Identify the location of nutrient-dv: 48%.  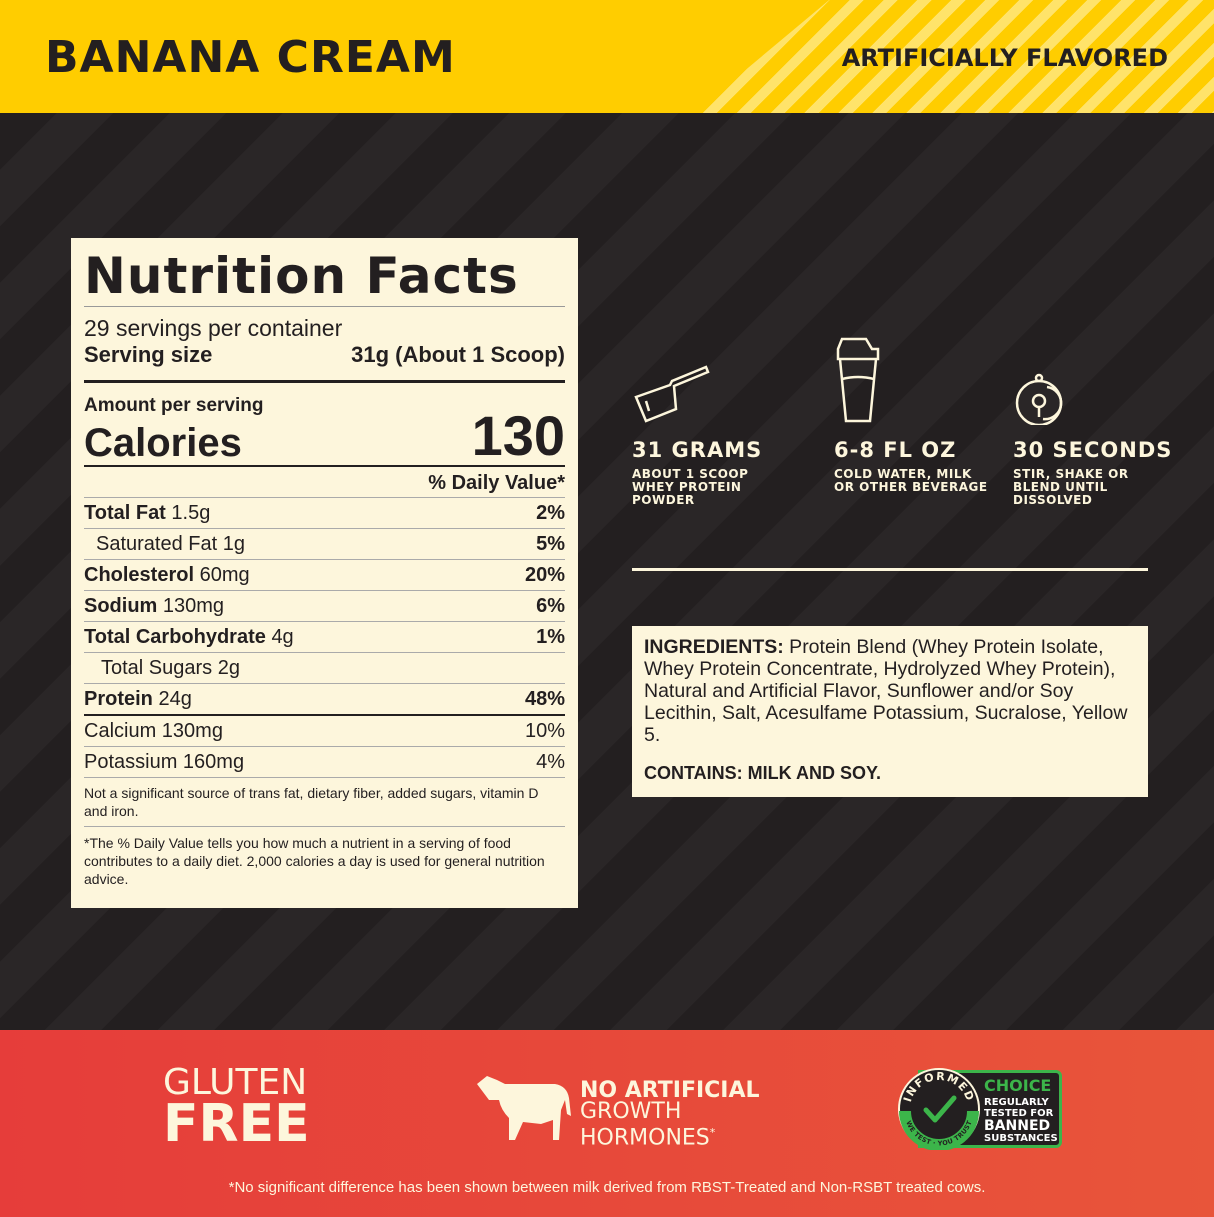
(544, 699).